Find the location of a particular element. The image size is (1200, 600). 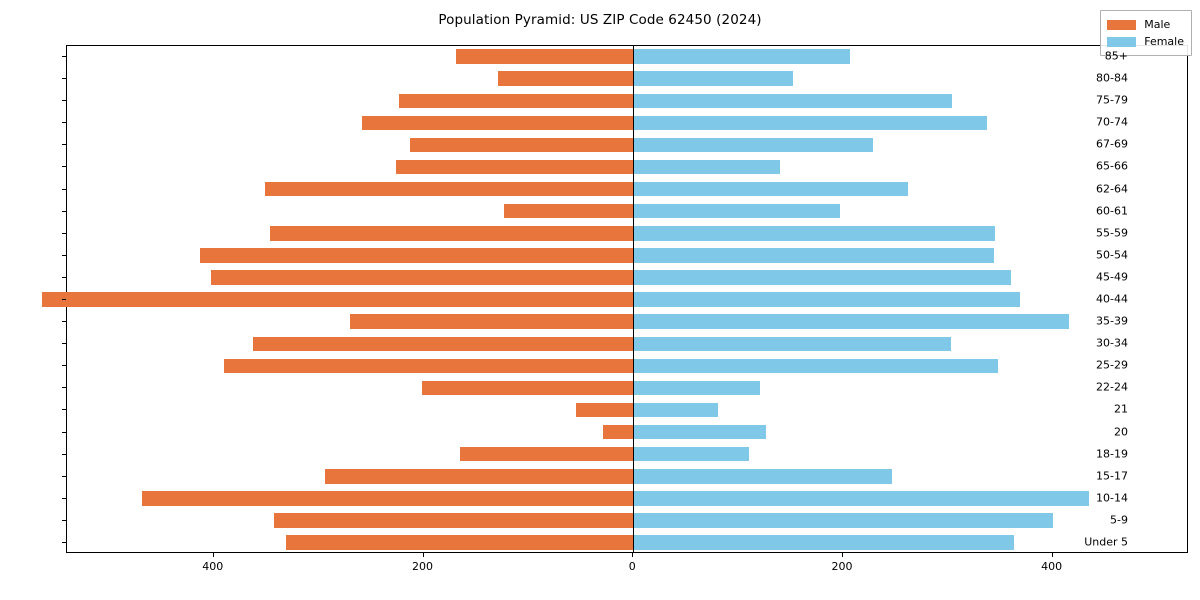

zero-axis-line is located at coordinates (634, 299).